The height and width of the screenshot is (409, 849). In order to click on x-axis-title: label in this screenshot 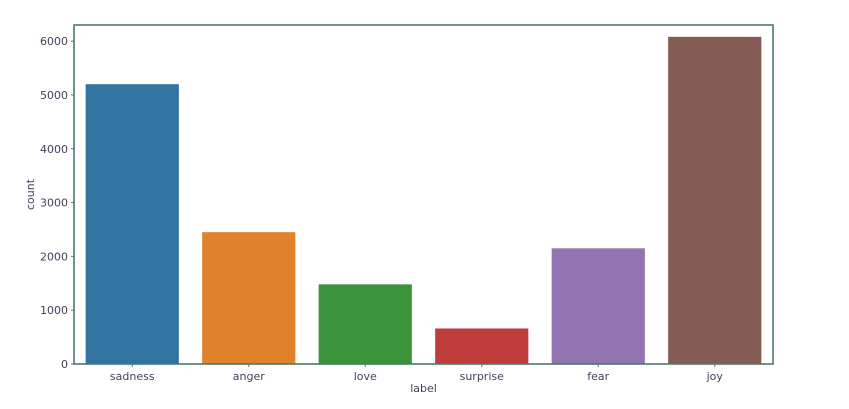, I will do `click(423, 388)`.